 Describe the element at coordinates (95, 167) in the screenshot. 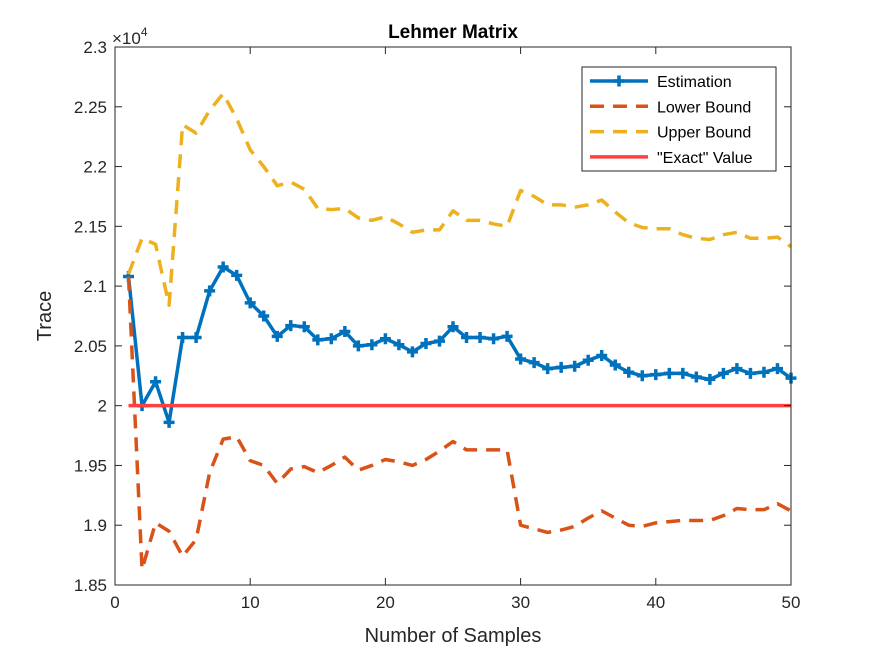

I see `y-tick-label: 2.2` at that location.